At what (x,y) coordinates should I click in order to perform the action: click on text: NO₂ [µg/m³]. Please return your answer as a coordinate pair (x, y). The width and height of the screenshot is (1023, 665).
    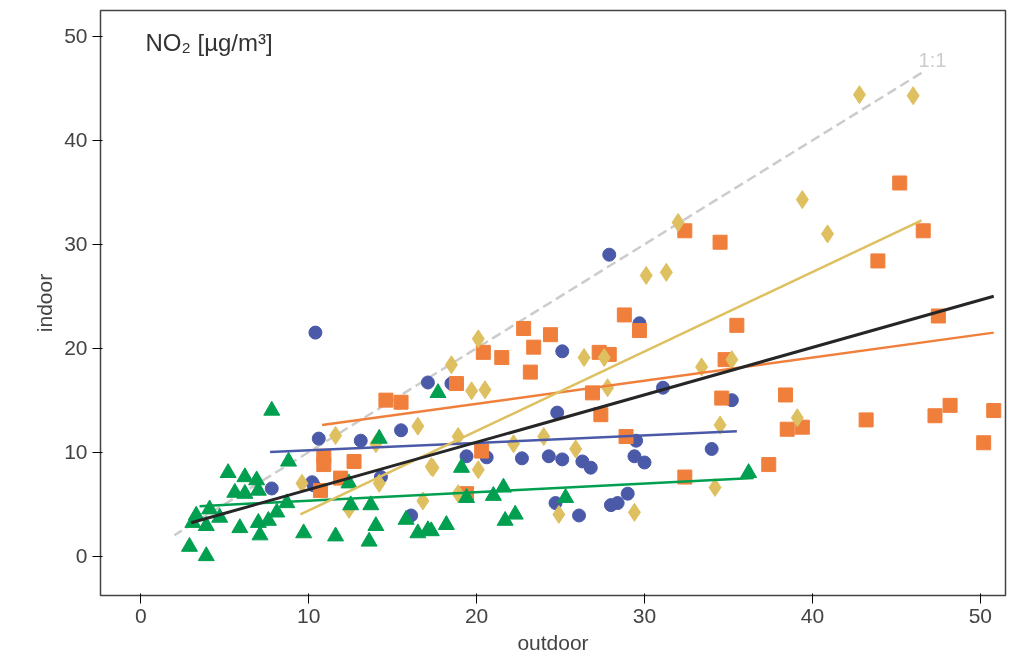
    Looking at the image, I should click on (209, 42).